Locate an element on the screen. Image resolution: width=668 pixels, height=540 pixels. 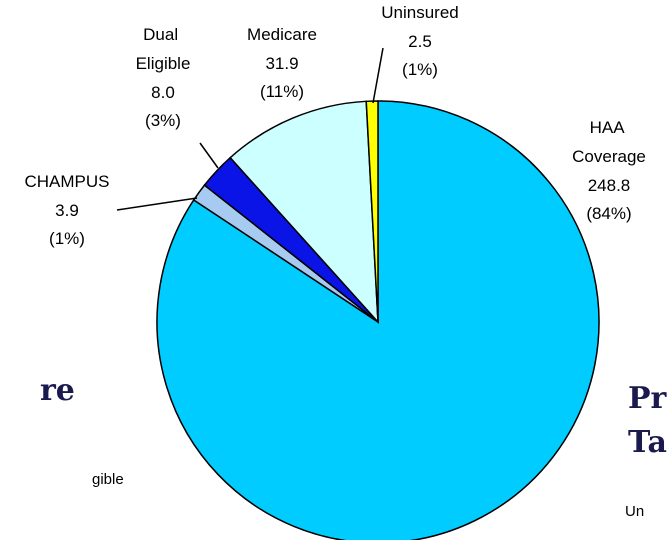
percent-label: (84%) is located at coordinates (608, 213).